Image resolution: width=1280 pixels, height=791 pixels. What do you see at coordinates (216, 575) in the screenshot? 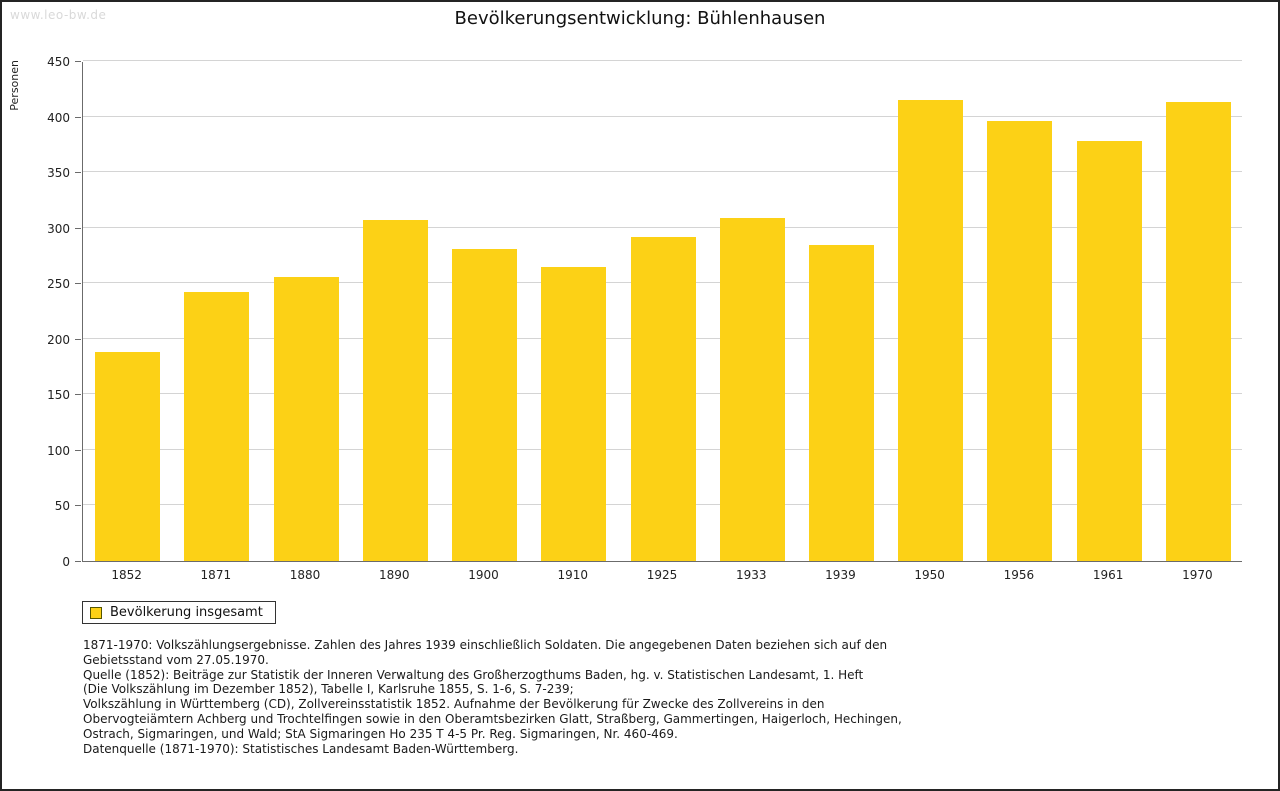
I see `x-tick-label: 1871` at bounding box center [216, 575].